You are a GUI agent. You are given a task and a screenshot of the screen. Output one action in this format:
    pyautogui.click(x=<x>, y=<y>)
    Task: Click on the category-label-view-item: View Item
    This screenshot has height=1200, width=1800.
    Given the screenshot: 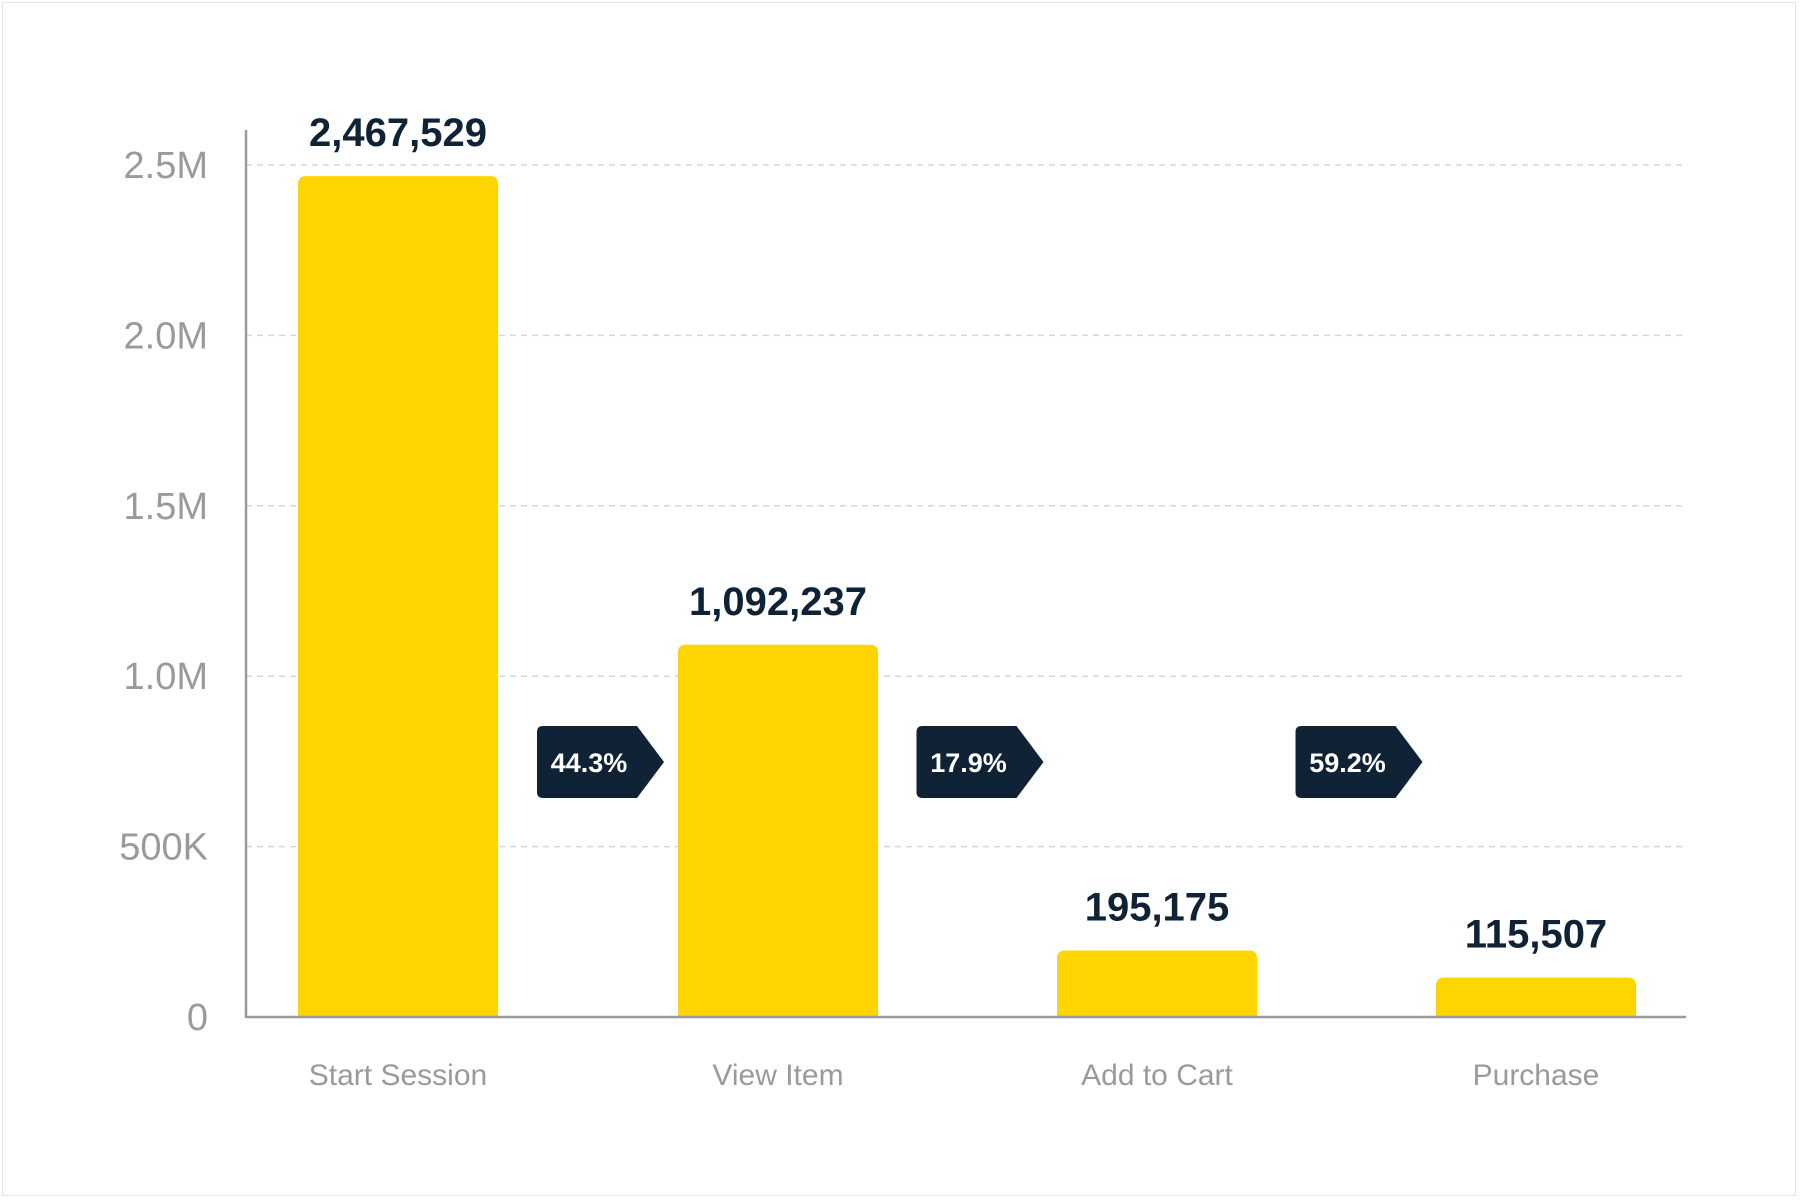 What is the action you would take?
    pyautogui.click(x=777, y=1075)
    